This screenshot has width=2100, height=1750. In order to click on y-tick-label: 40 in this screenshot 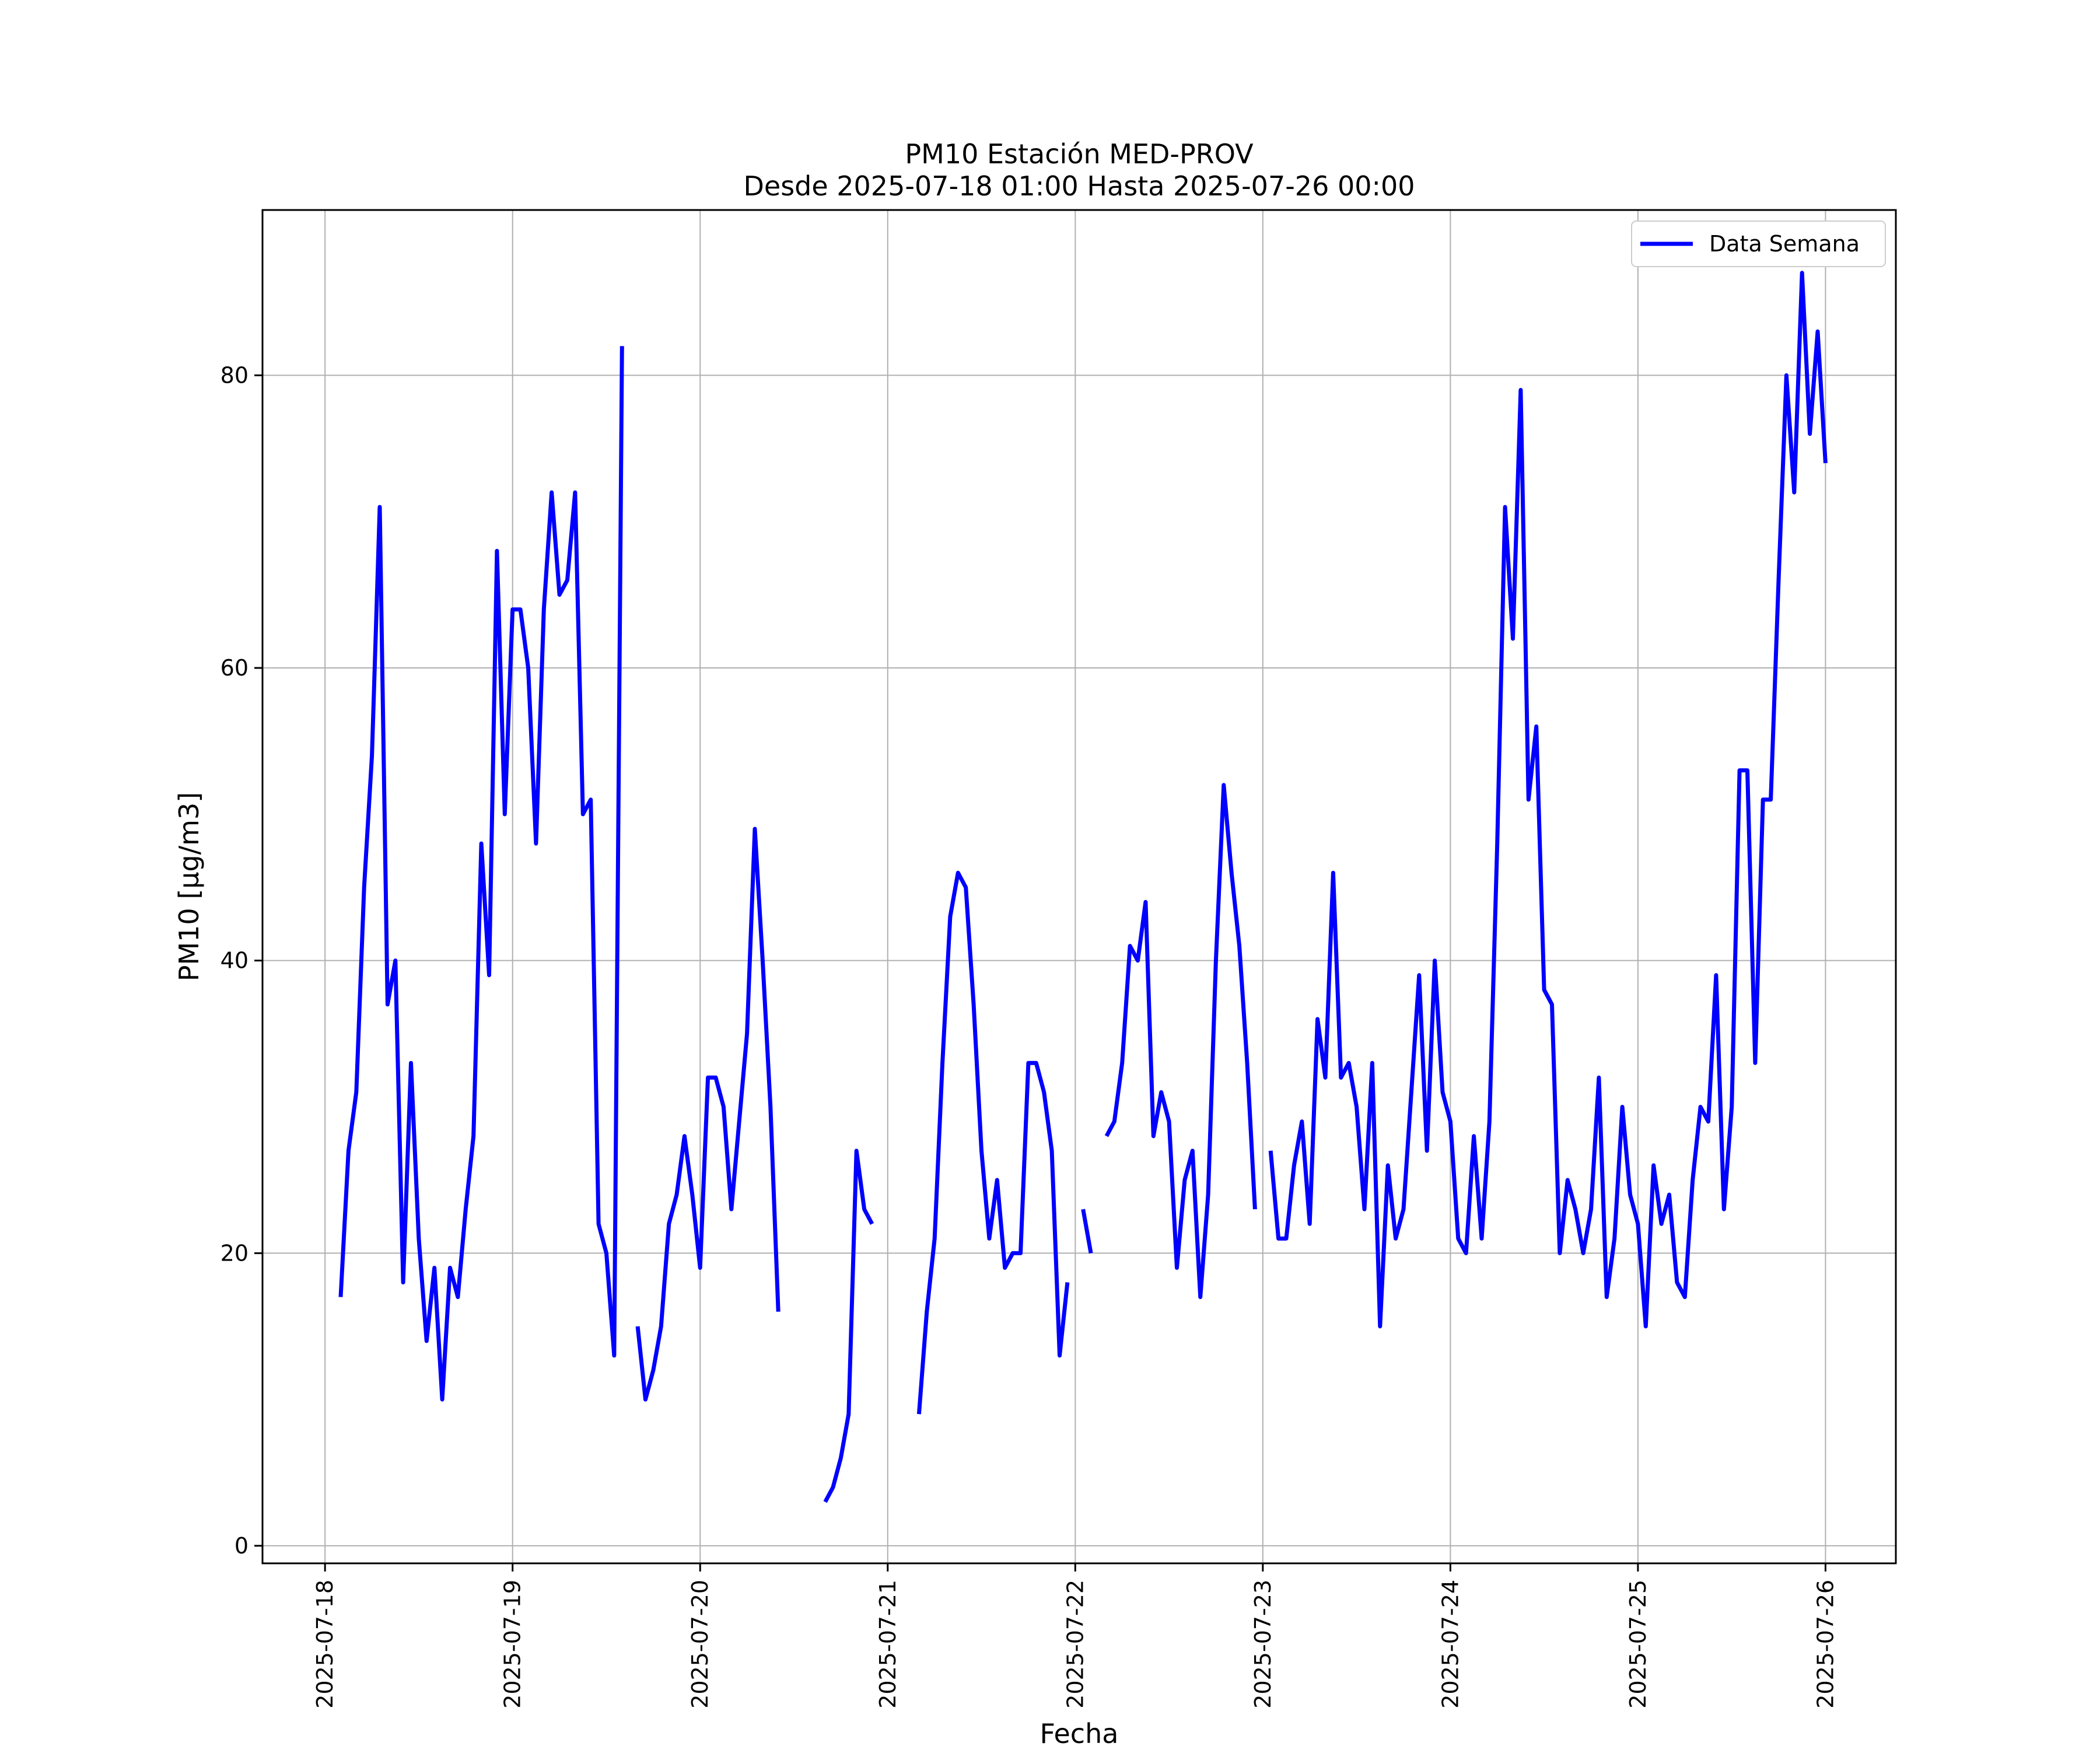, I will do `click(235, 961)`.